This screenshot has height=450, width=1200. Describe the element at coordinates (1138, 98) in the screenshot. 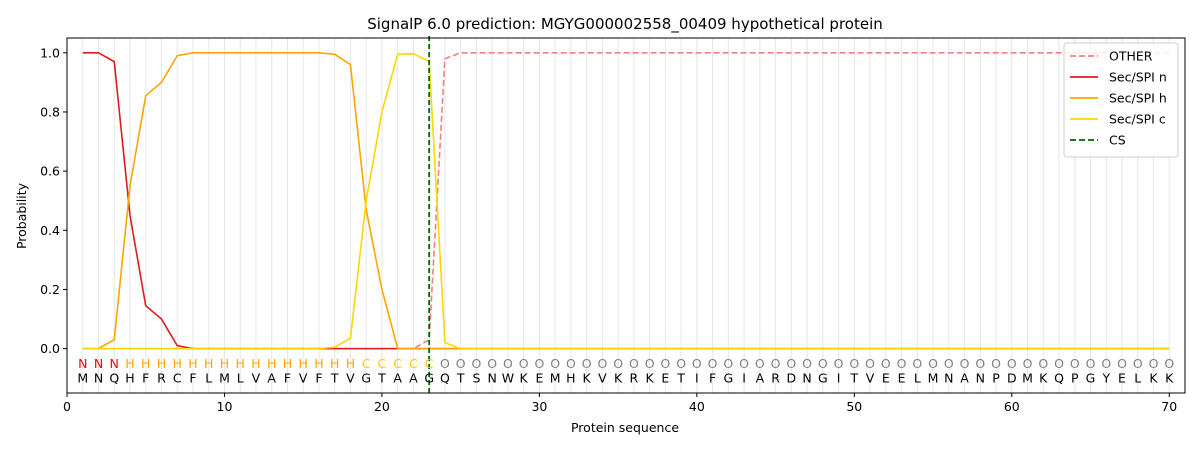

I see `legend-label: Sec/SPI h` at that location.